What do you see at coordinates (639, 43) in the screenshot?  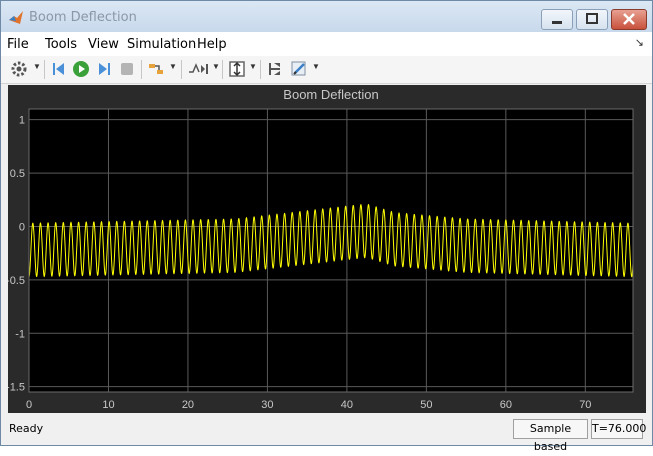 I see `dock-arrow-icon: ↘` at bounding box center [639, 43].